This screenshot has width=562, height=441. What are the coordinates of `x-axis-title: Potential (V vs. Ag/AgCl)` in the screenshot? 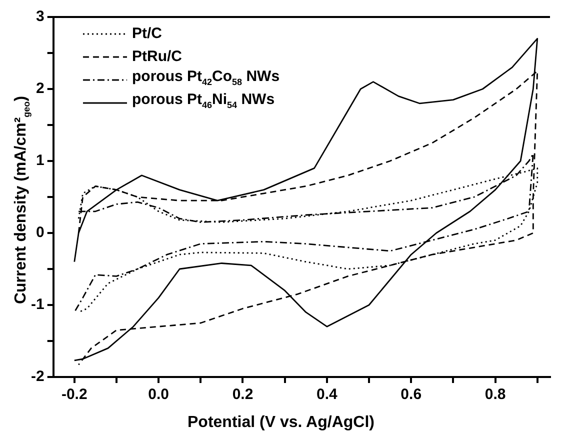 It's located at (281, 423).